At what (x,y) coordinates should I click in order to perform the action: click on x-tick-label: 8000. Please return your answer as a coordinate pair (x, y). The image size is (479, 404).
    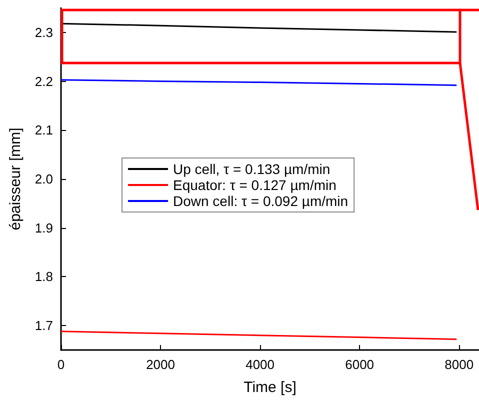
    Looking at the image, I should click on (459, 364).